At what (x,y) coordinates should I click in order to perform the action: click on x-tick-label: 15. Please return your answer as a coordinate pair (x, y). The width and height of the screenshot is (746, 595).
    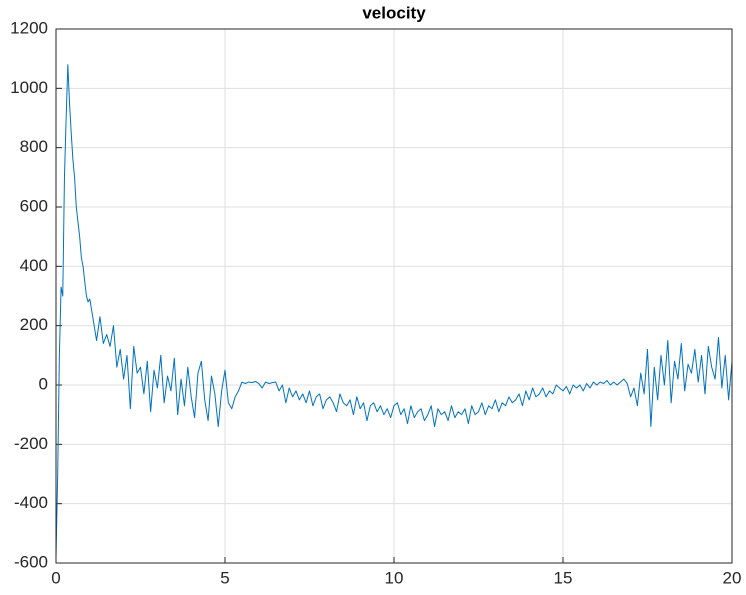
    Looking at the image, I should click on (563, 577).